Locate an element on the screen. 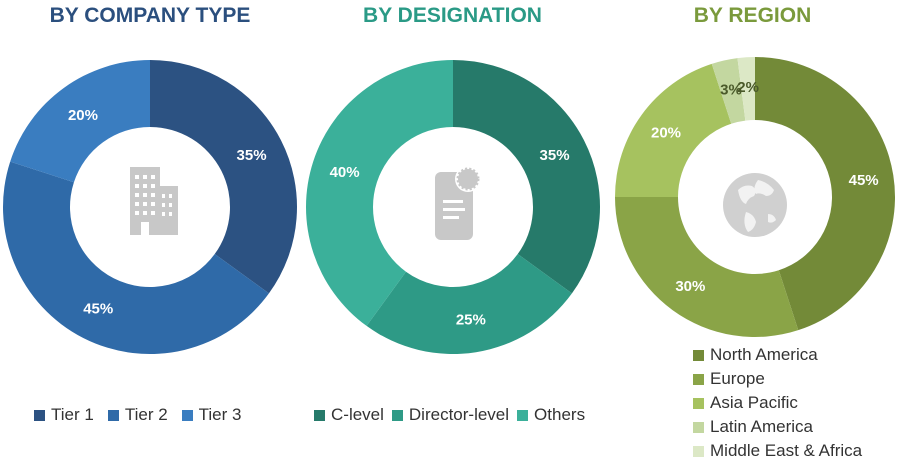 The image size is (900, 464). slice-c-level is located at coordinates (526, 177).